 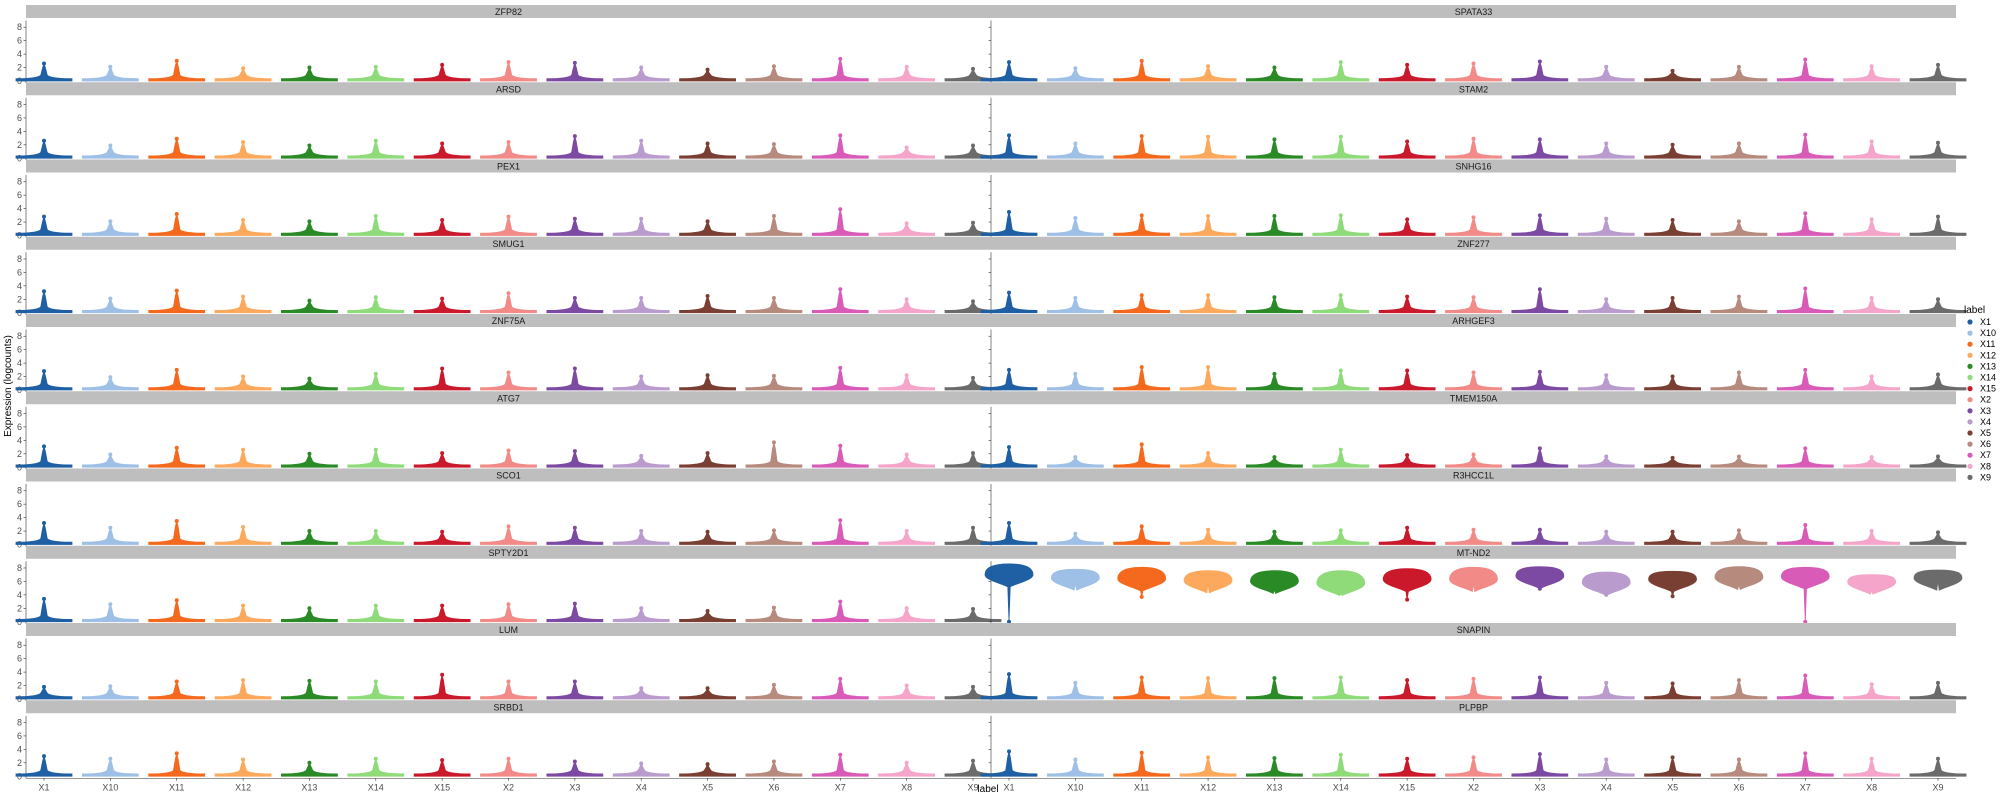 I want to click on y-tick-label: 4, so click(x=19, y=440).